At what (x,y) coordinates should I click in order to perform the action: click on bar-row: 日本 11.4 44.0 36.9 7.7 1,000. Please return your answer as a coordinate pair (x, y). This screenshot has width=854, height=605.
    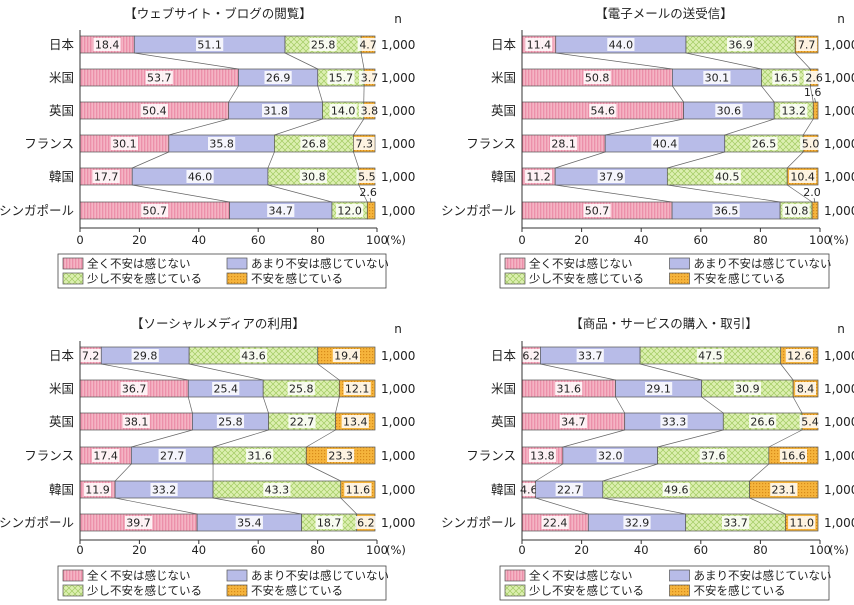
    Looking at the image, I should click on (672, 44).